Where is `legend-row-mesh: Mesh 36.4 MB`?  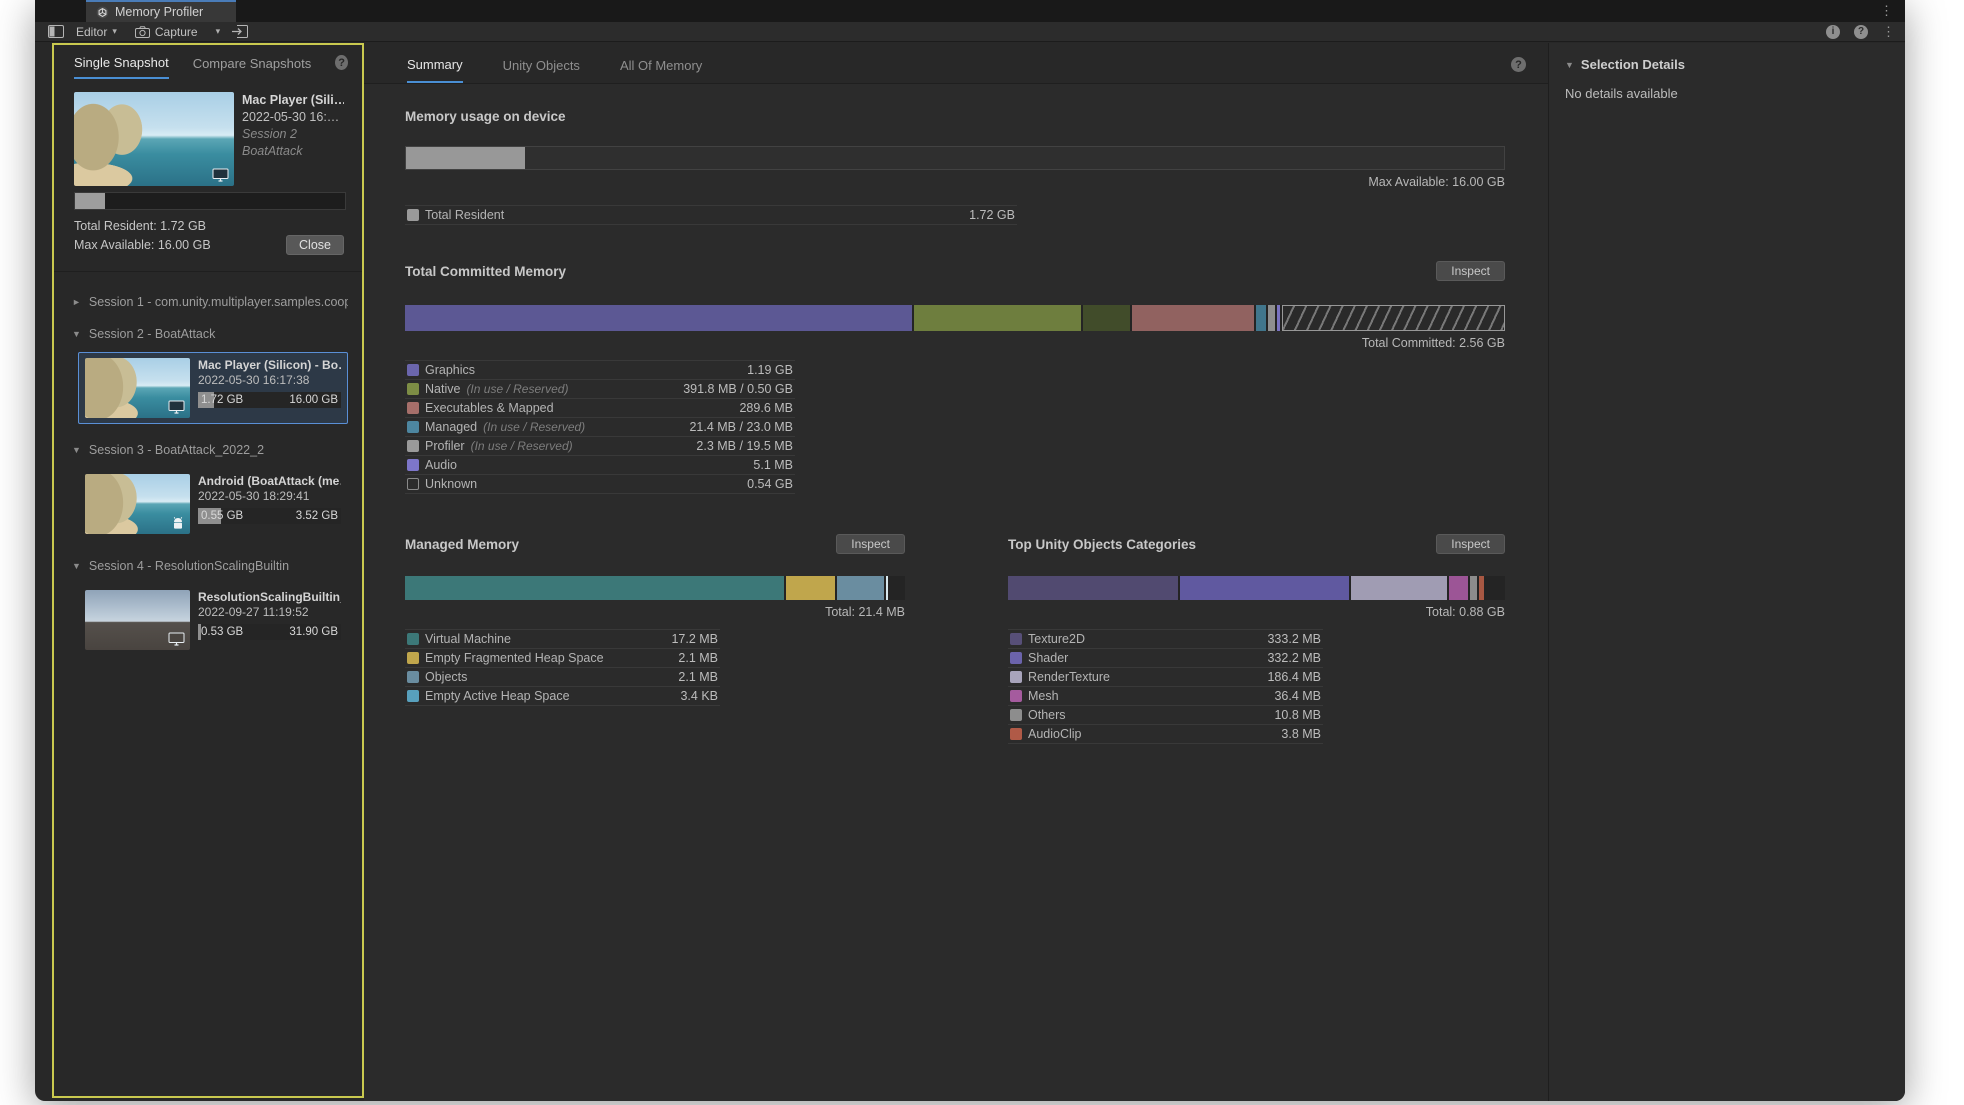 legend-row-mesh: Mesh 36.4 MB is located at coordinates (1165, 695).